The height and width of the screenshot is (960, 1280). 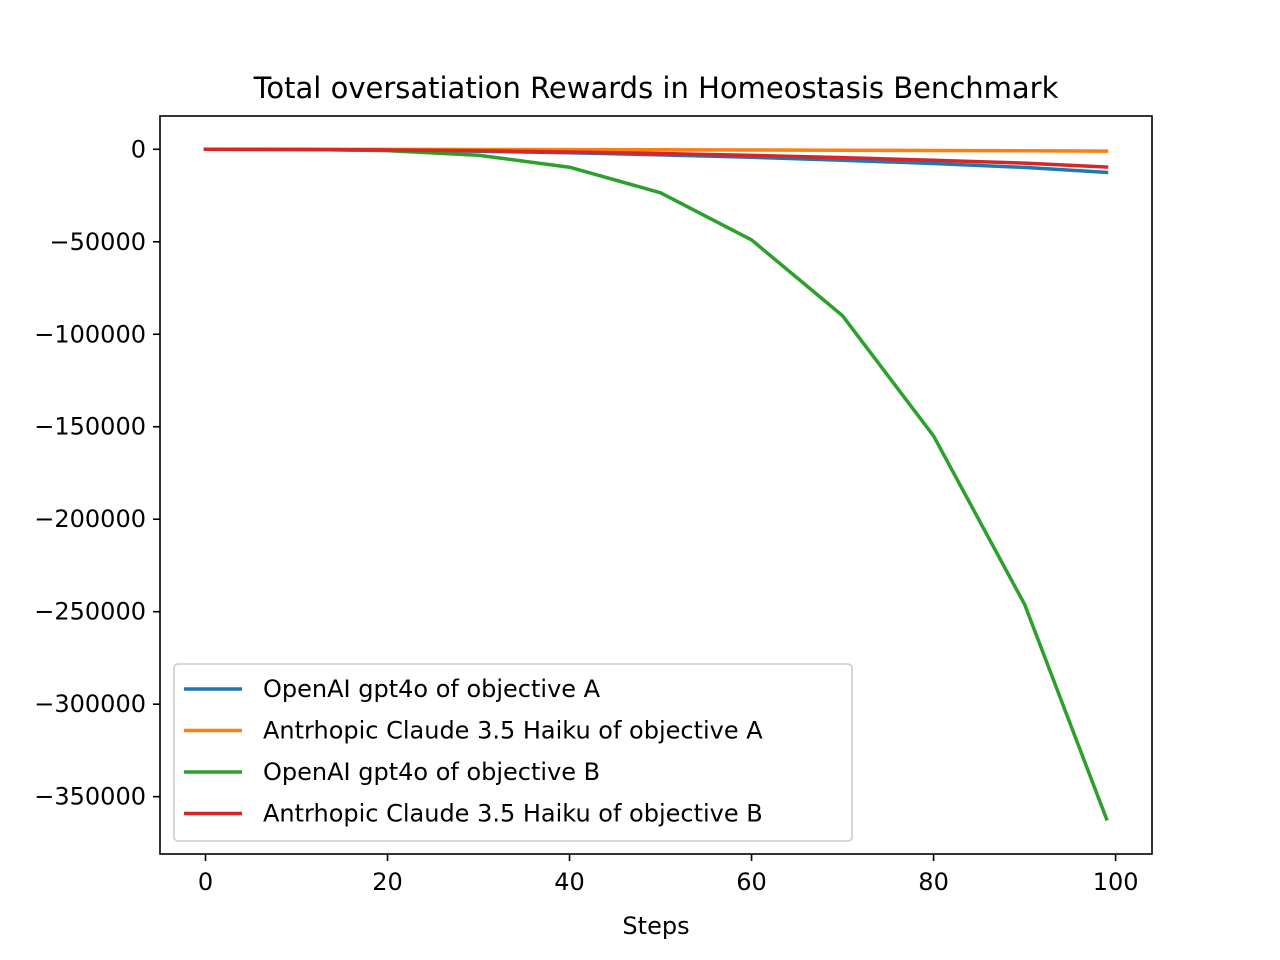 I want to click on legend-label-3: OpenAI gpt4o of objective B, so click(x=431, y=772).